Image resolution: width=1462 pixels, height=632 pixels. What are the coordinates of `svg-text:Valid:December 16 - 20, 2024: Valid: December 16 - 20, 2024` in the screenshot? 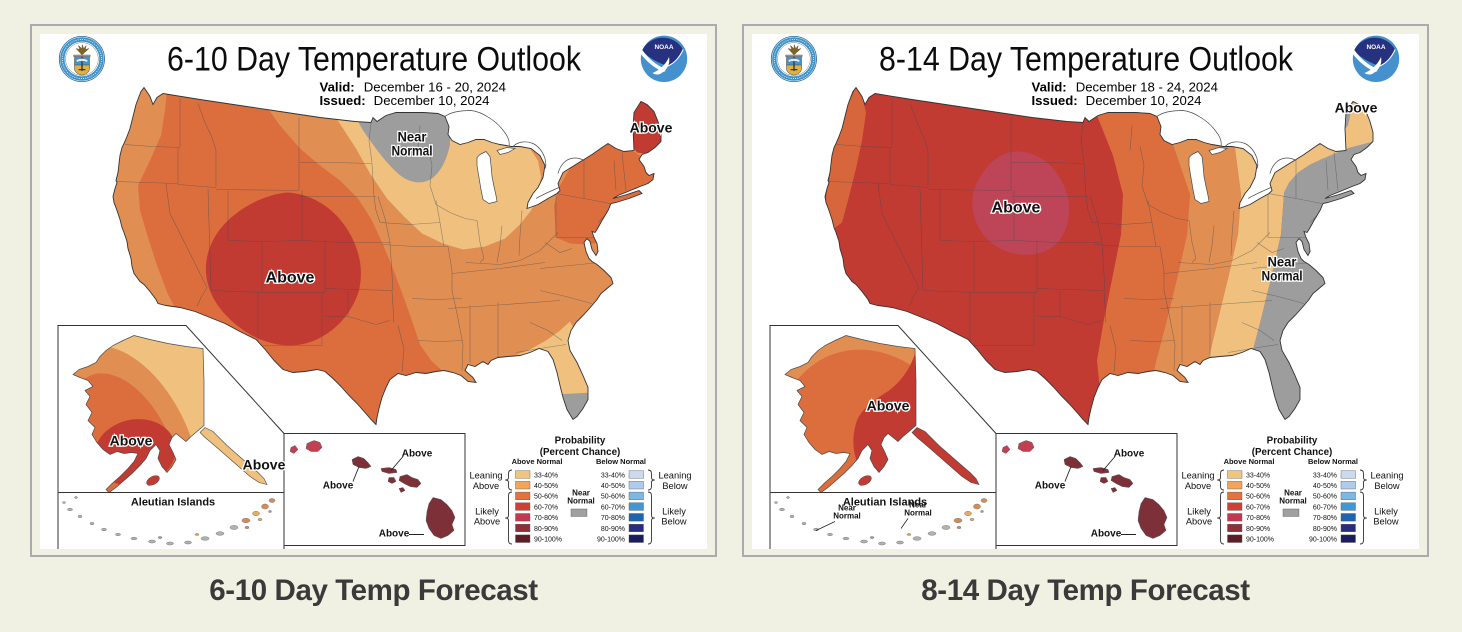 It's located at (413, 87).